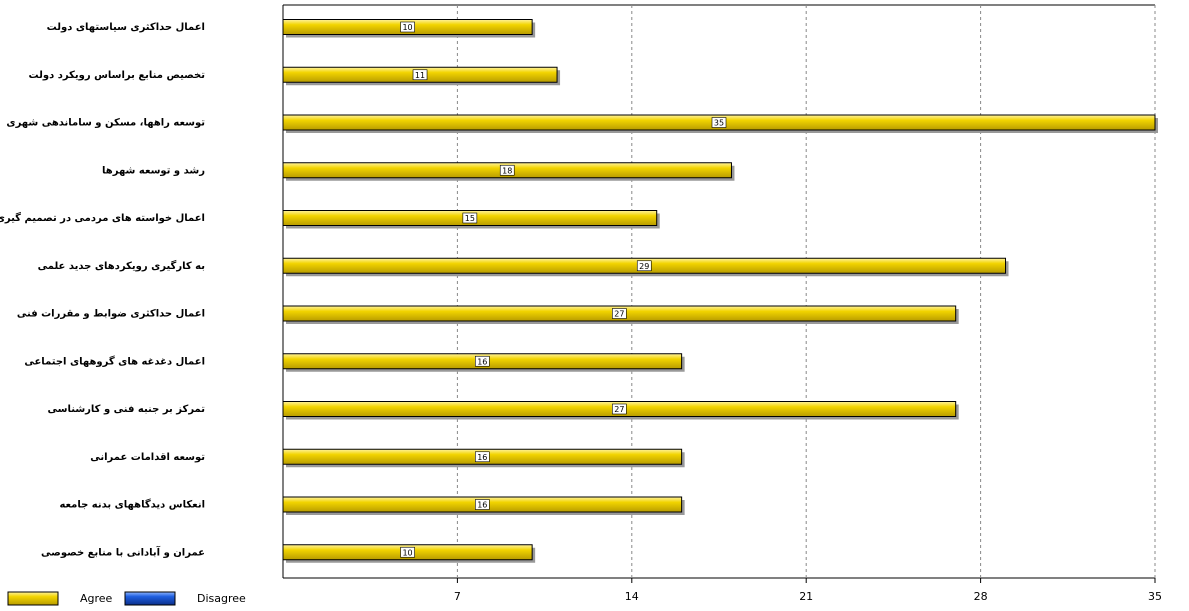  Describe the element at coordinates (153, 170) in the screenshot. I see `category-label: رشد و توسعه شهرها` at that location.